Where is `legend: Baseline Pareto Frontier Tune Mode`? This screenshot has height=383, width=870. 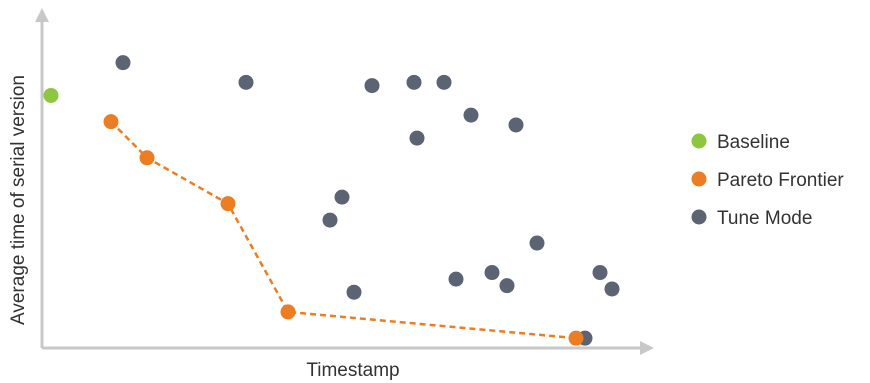
legend: Baseline Pareto Frontier Tune Mode is located at coordinates (767, 180).